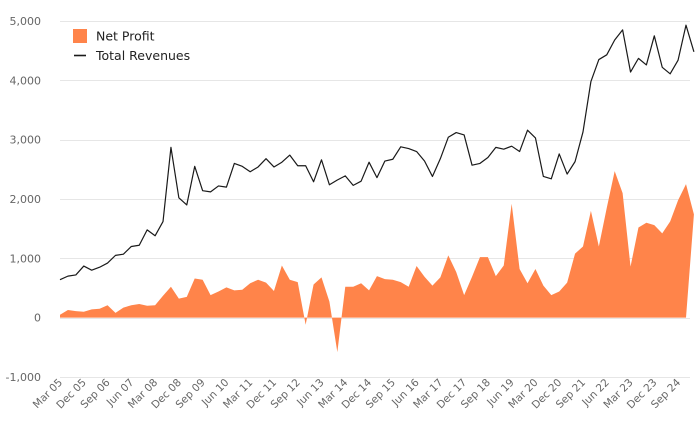  What do you see at coordinates (80, 36) in the screenshot?
I see `legend-swatch-net-profit` at bounding box center [80, 36].